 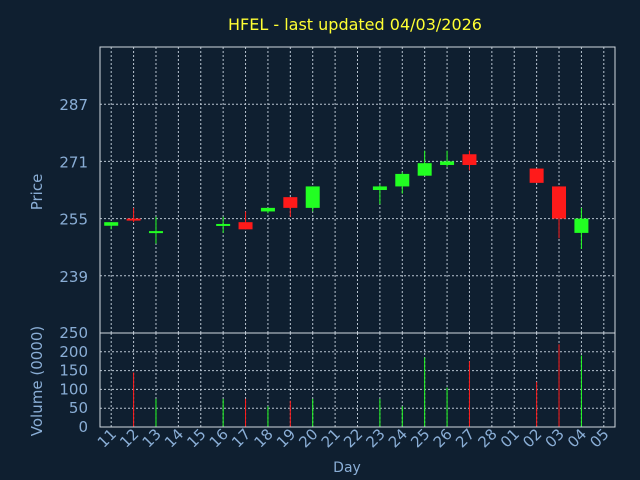 What do you see at coordinates (347, 468) in the screenshot?
I see `x-axis-label: Day` at bounding box center [347, 468].